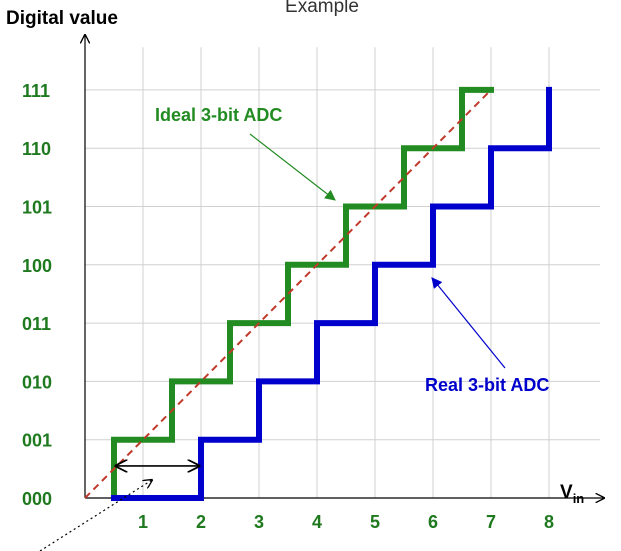 Image resolution: width=621 pixels, height=551 pixels. Describe the element at coordinates (491, 522) in the screenshot. I see `x-tick-label: 7` at that location.